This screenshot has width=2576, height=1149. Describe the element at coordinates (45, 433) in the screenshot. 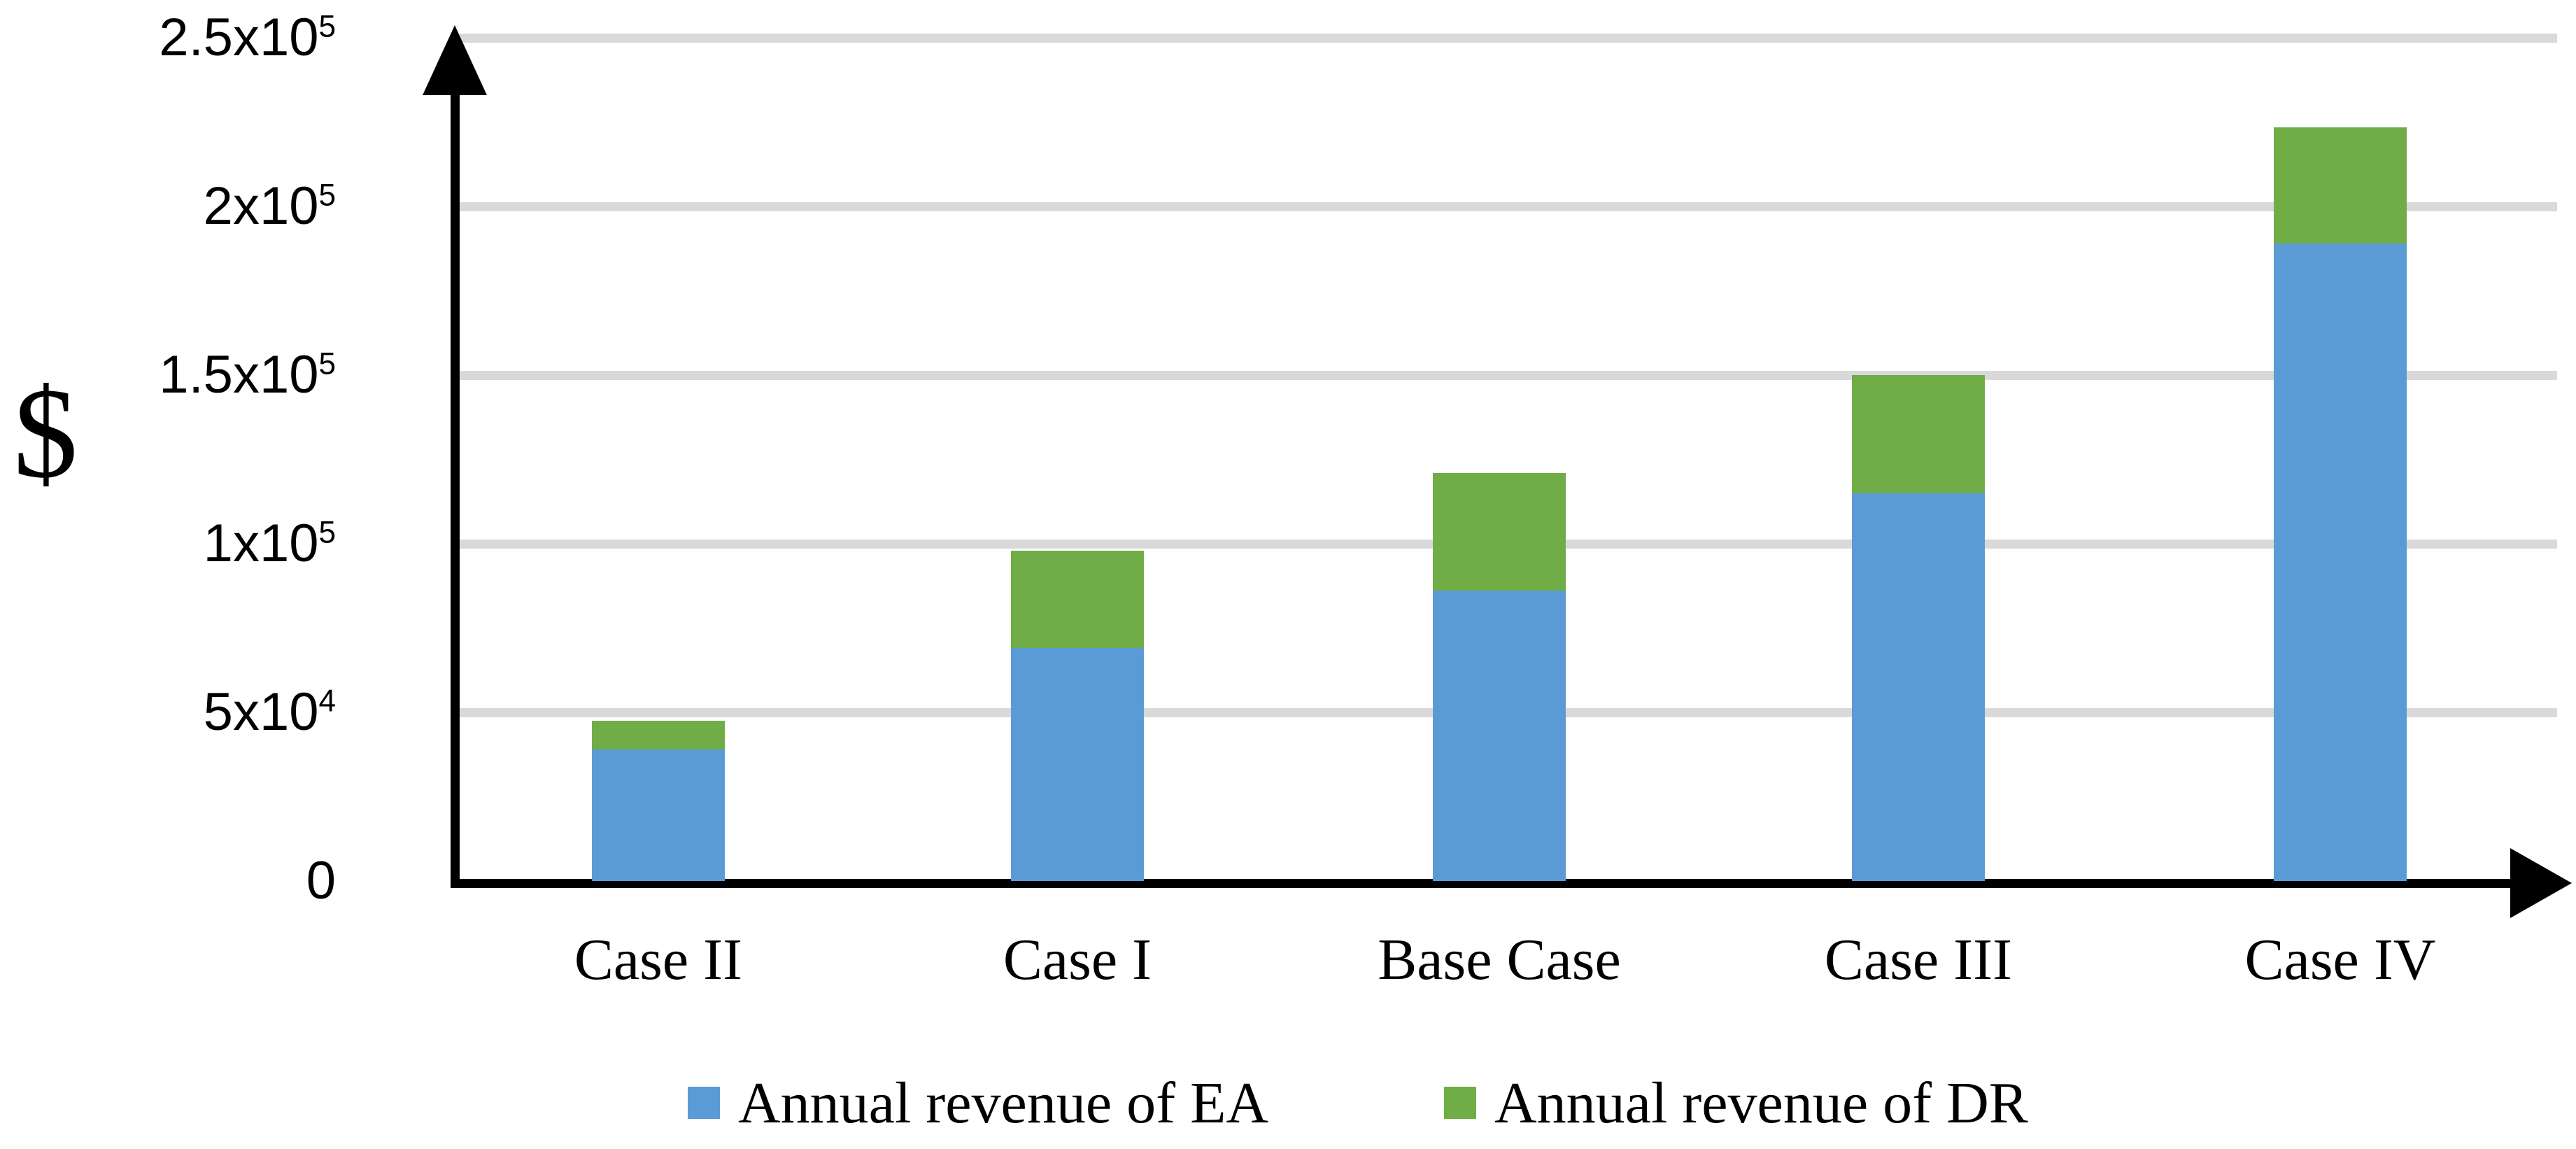

I see `y-axis-title: $` at that location.